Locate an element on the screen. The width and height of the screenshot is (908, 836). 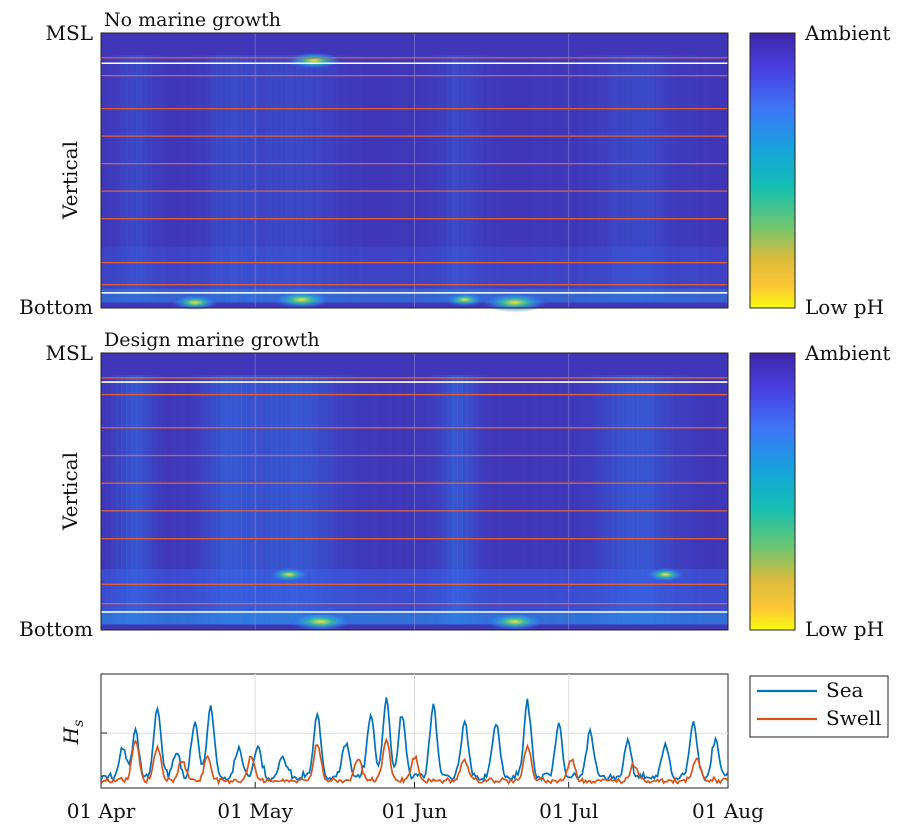
panel1-colorbar-bottom-label: Low pH is located at coordinates (844, 307).